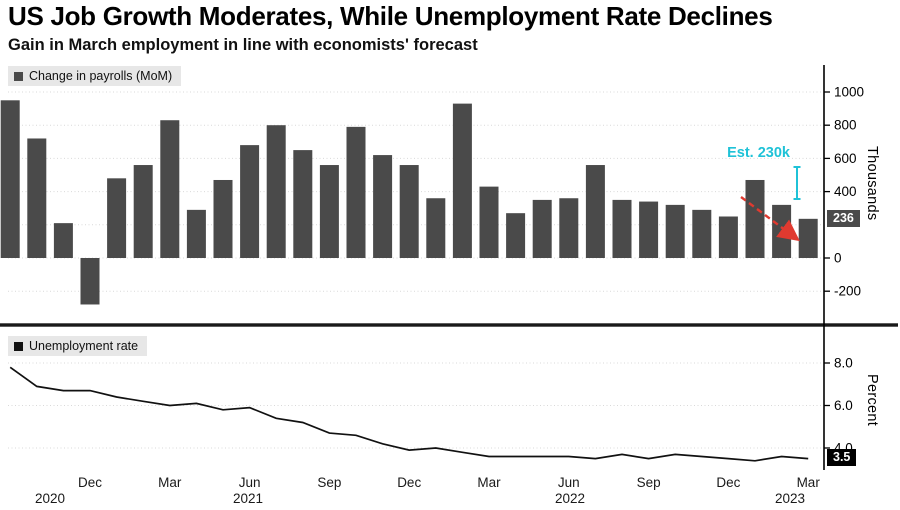 This screenshot has width=900, height=510. Describe the element at coordinates (845, 158) in the screenshot. I see `tick-label-thousands: 600` at that location.